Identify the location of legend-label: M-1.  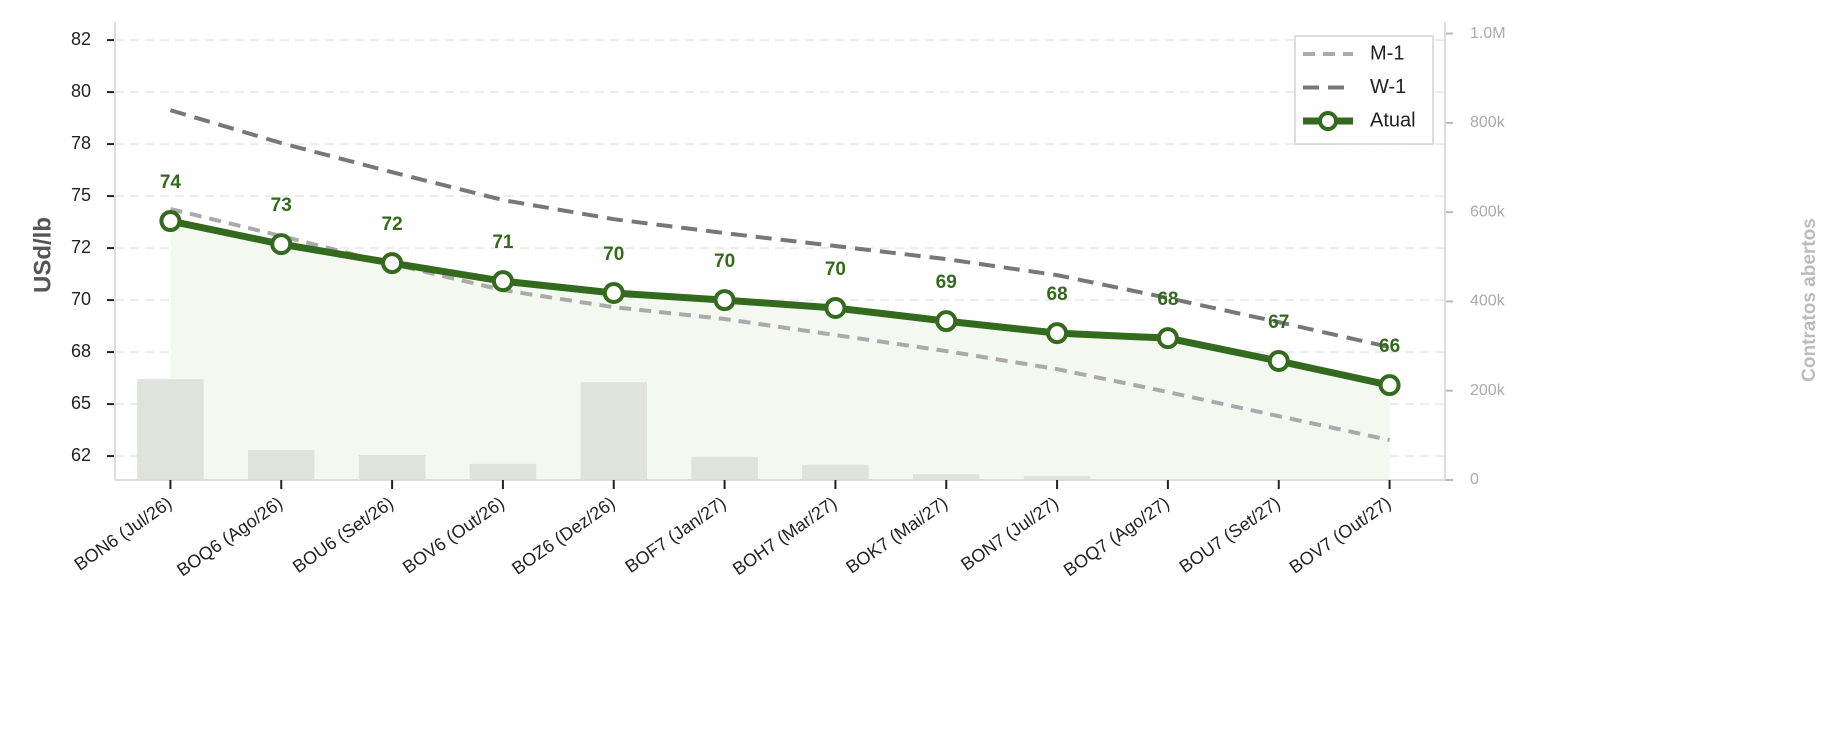
(1387, 53).